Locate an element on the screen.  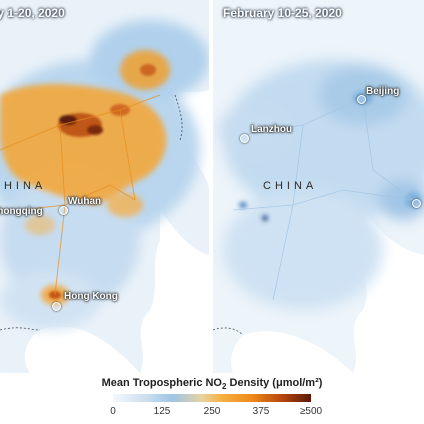
city-marker-beijing is located at coordinates (361, 99).